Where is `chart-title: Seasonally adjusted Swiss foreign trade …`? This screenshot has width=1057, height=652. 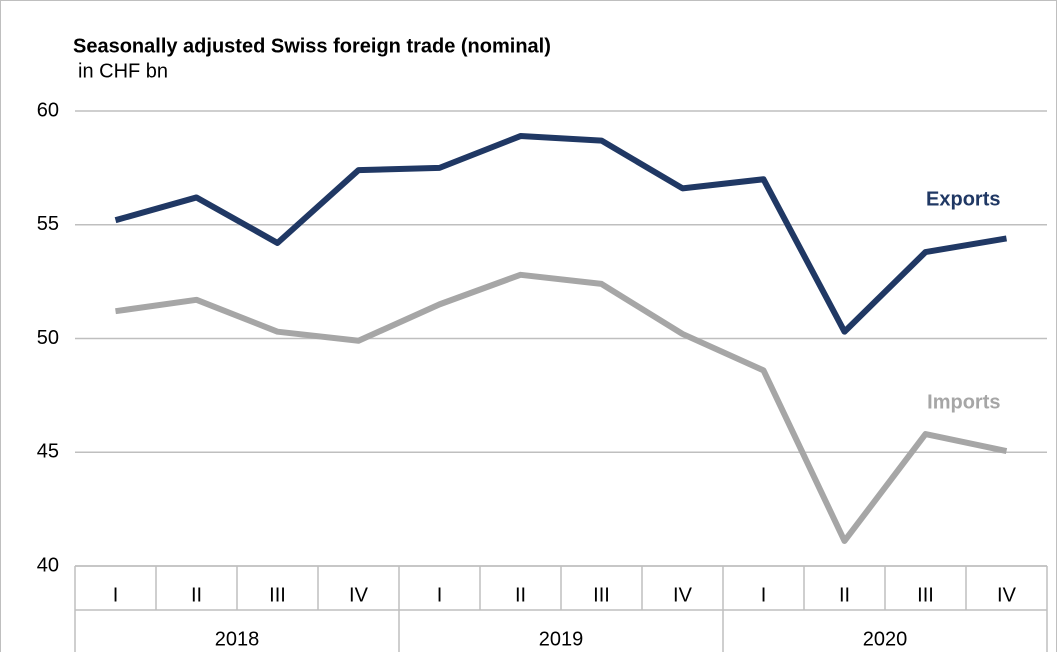 chart-title: Seasonally adjusted Swiss foreign trade … is located at coordinates (312, 46).